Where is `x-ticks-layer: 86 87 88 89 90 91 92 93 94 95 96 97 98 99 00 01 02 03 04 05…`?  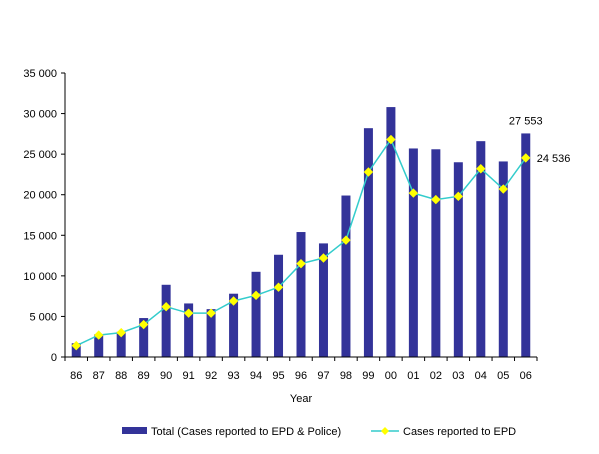
x-ticks-layer: 86 87 88 89 90 91 92 93 94 95 96 97 98 99 00 01 02 03 04 05… is located at coordinates (301, 369).